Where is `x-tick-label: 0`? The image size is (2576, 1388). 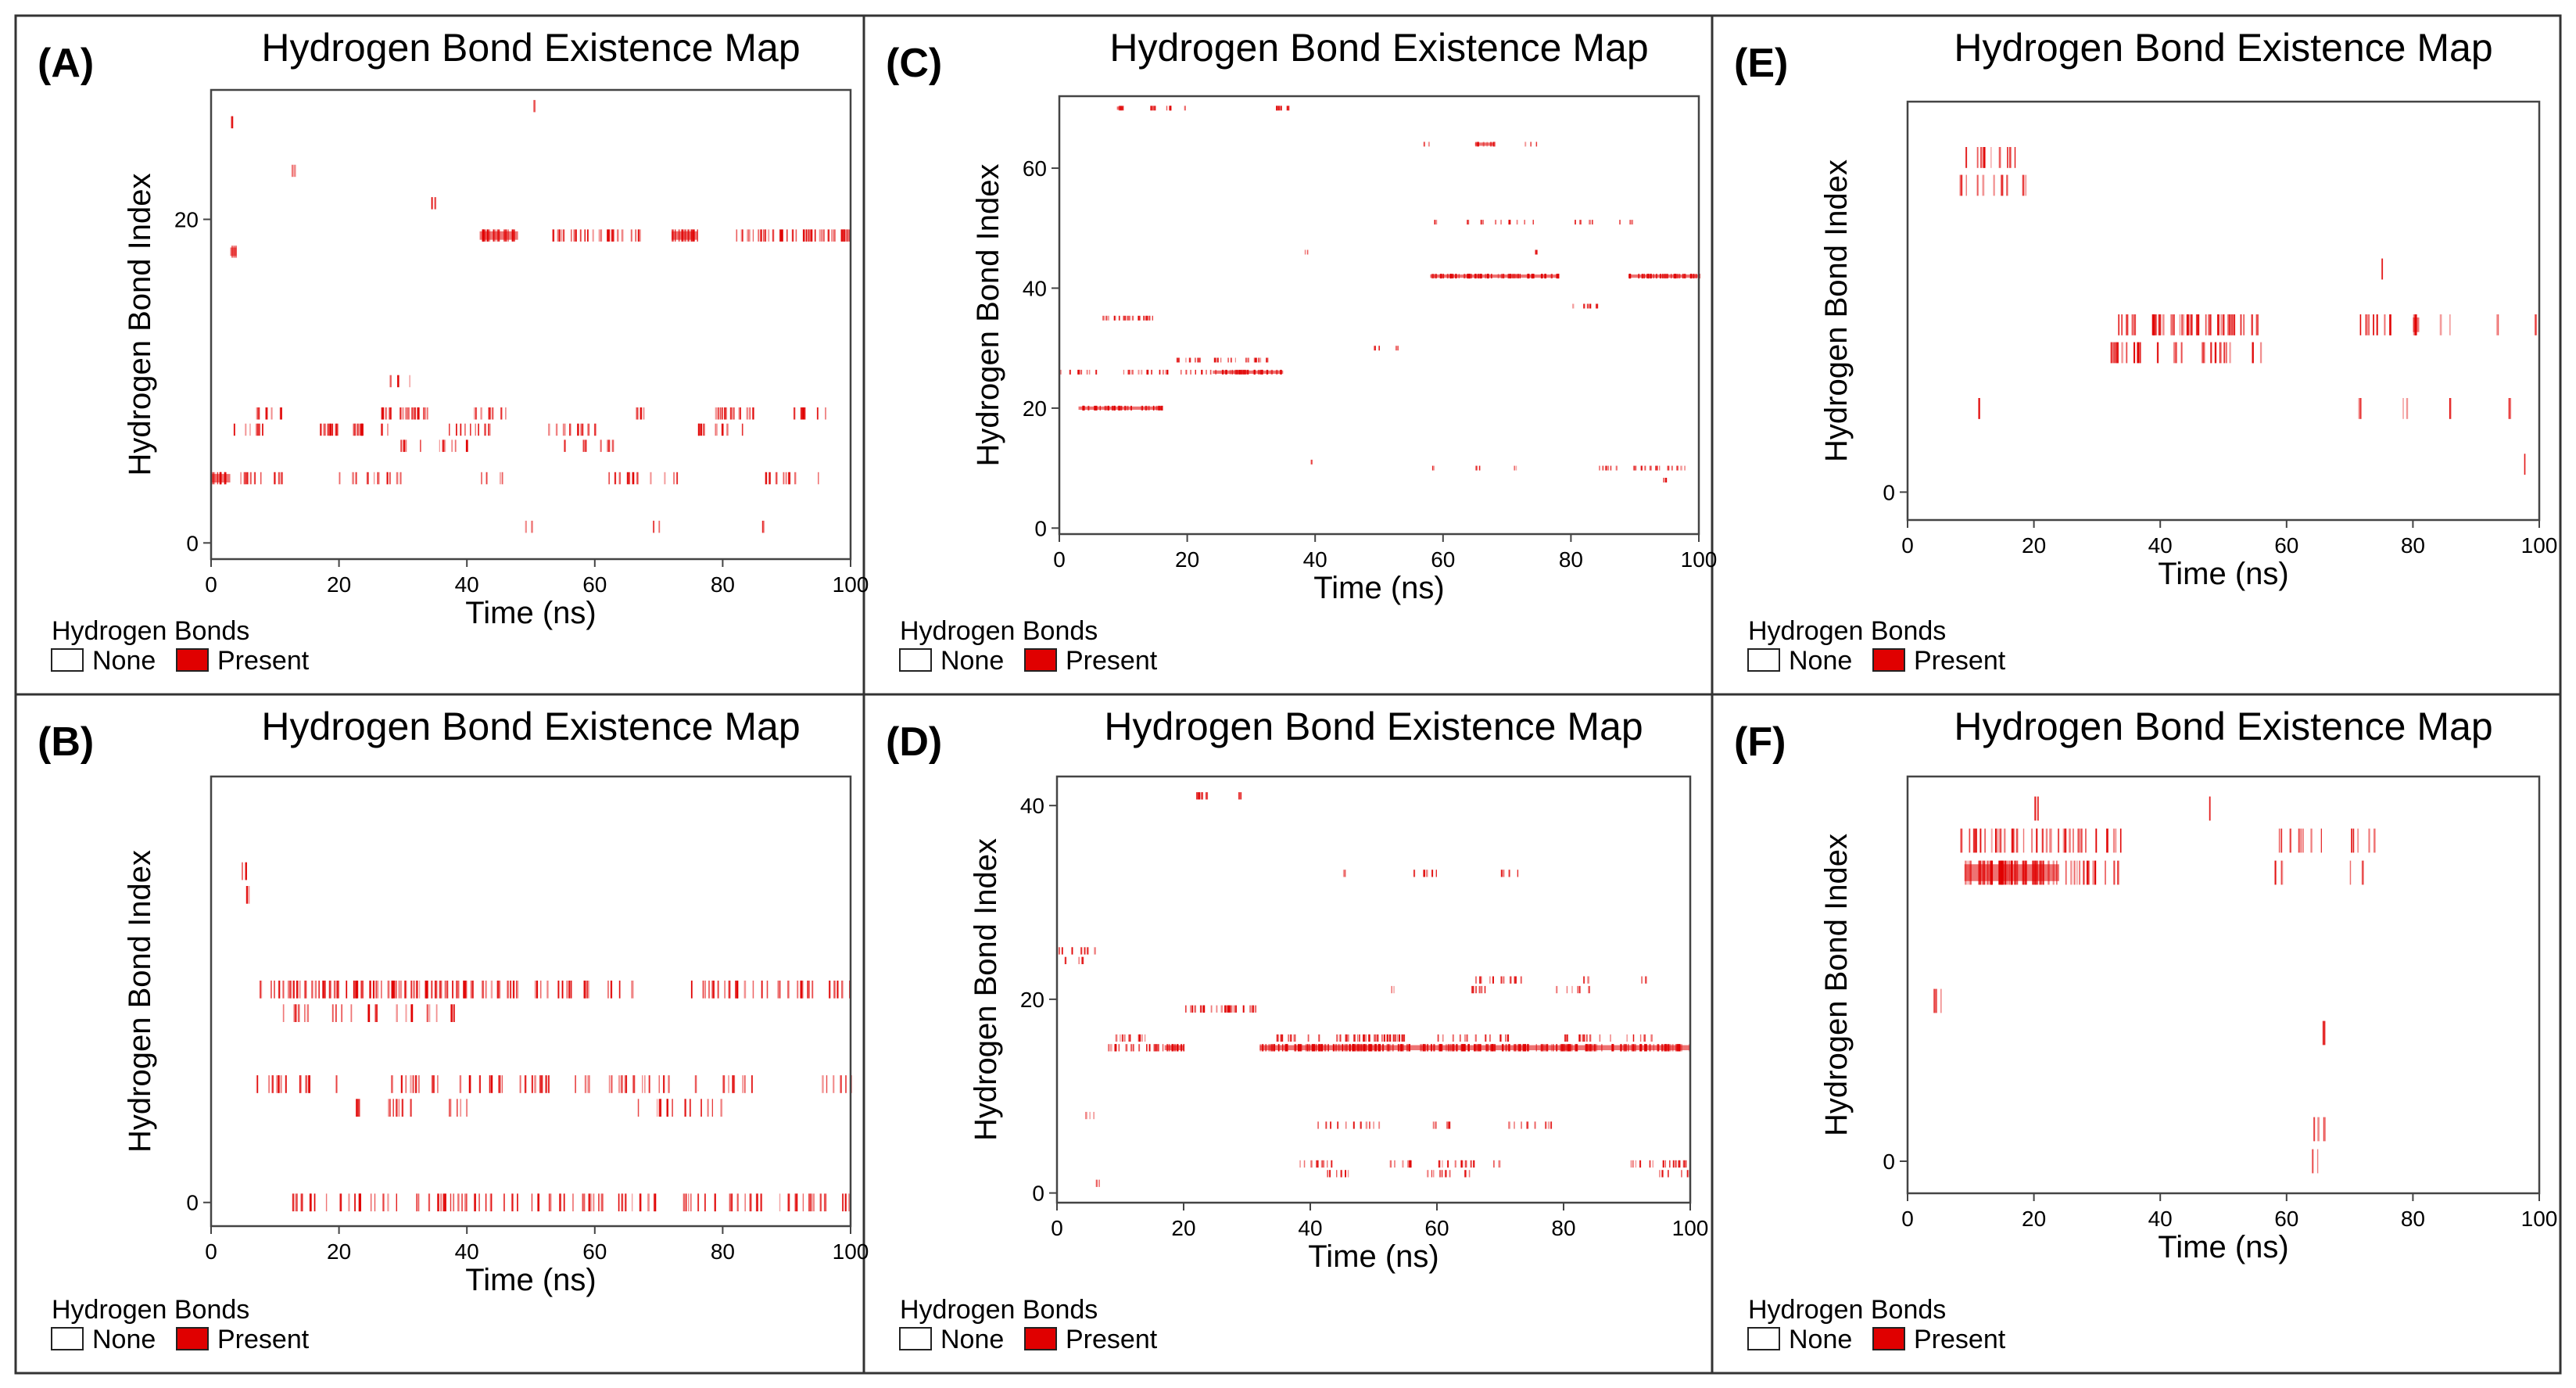
x-tick-label: 0 is located at coordinates (1059, 559).